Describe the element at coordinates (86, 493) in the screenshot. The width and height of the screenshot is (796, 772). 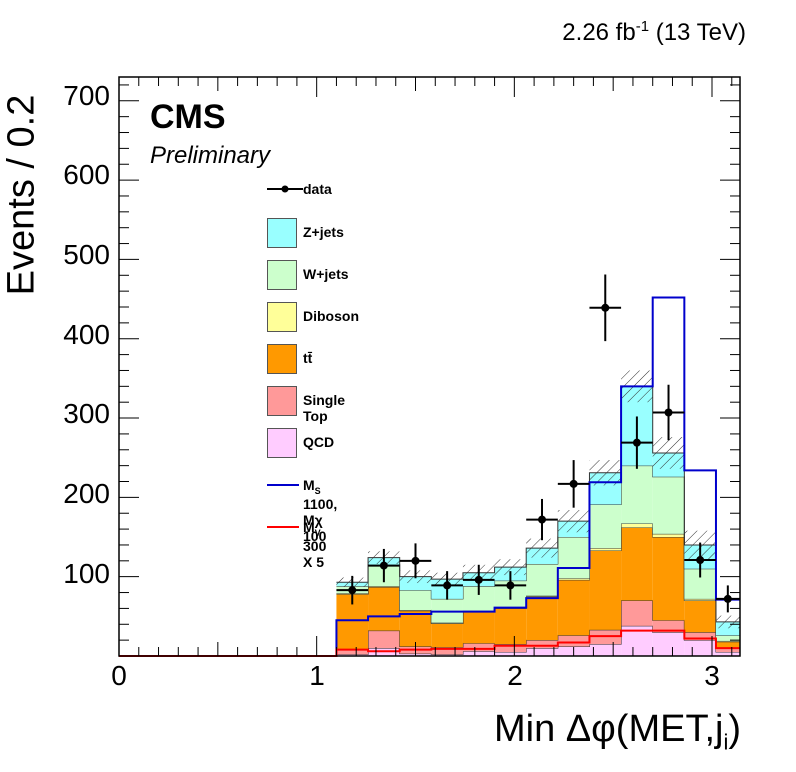
I see `y-tick-label: 200` at that location.